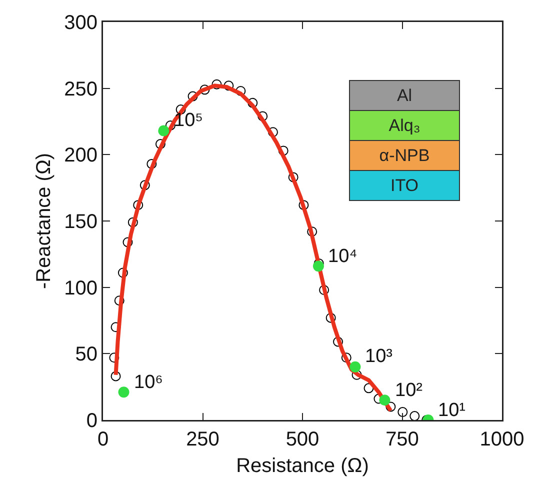 This screenshot has height=492, width=533. Describe the element at coordinates (81, 155) in the screenshot. I see `y-tick-label: 200` at that location.